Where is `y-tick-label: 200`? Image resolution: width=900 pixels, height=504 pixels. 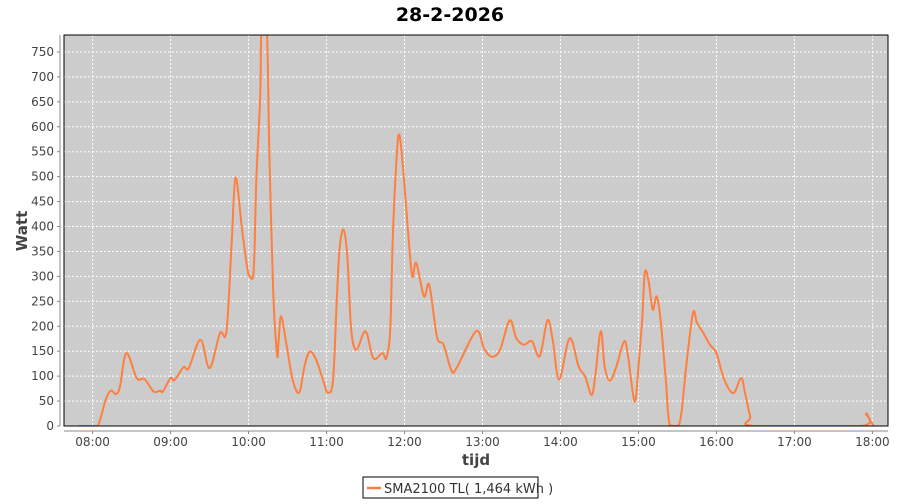 y-tick-label: 200 is located at coordinates (42, 326).